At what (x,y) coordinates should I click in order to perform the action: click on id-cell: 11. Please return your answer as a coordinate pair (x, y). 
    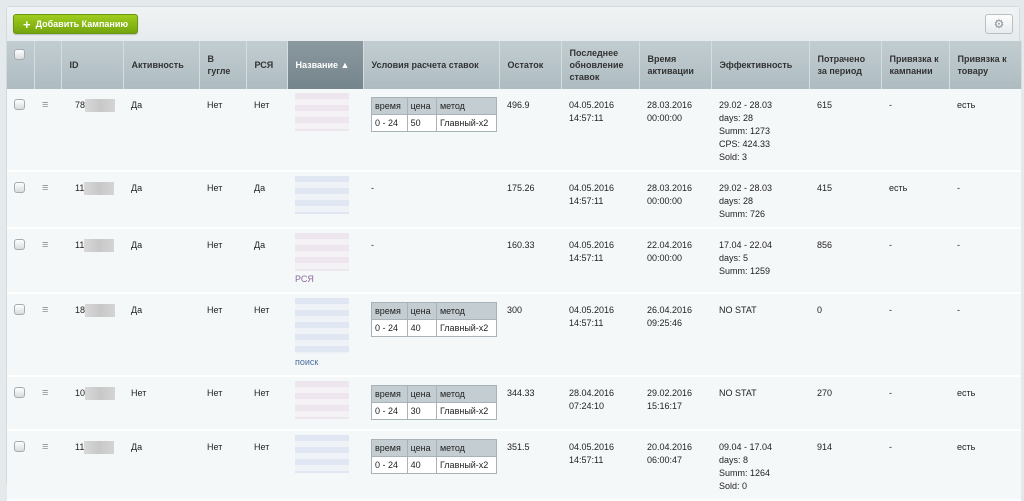
    Looking at the image, I should click on (92, 261).